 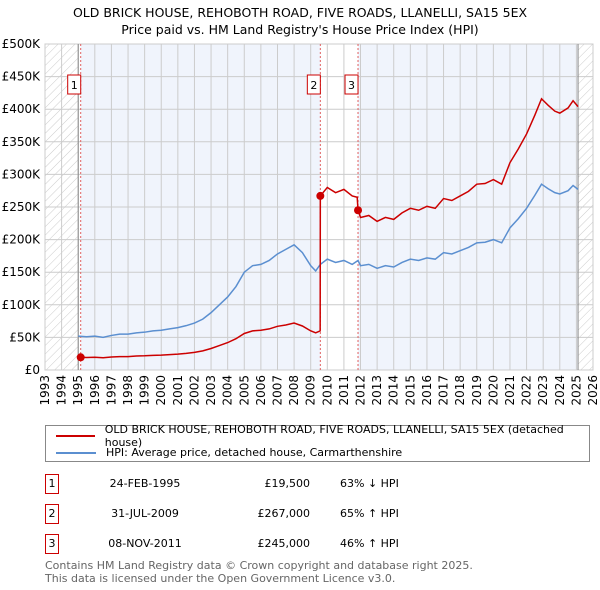 I want to click on x-tick-label: 2011, so click(x=344, y=390).